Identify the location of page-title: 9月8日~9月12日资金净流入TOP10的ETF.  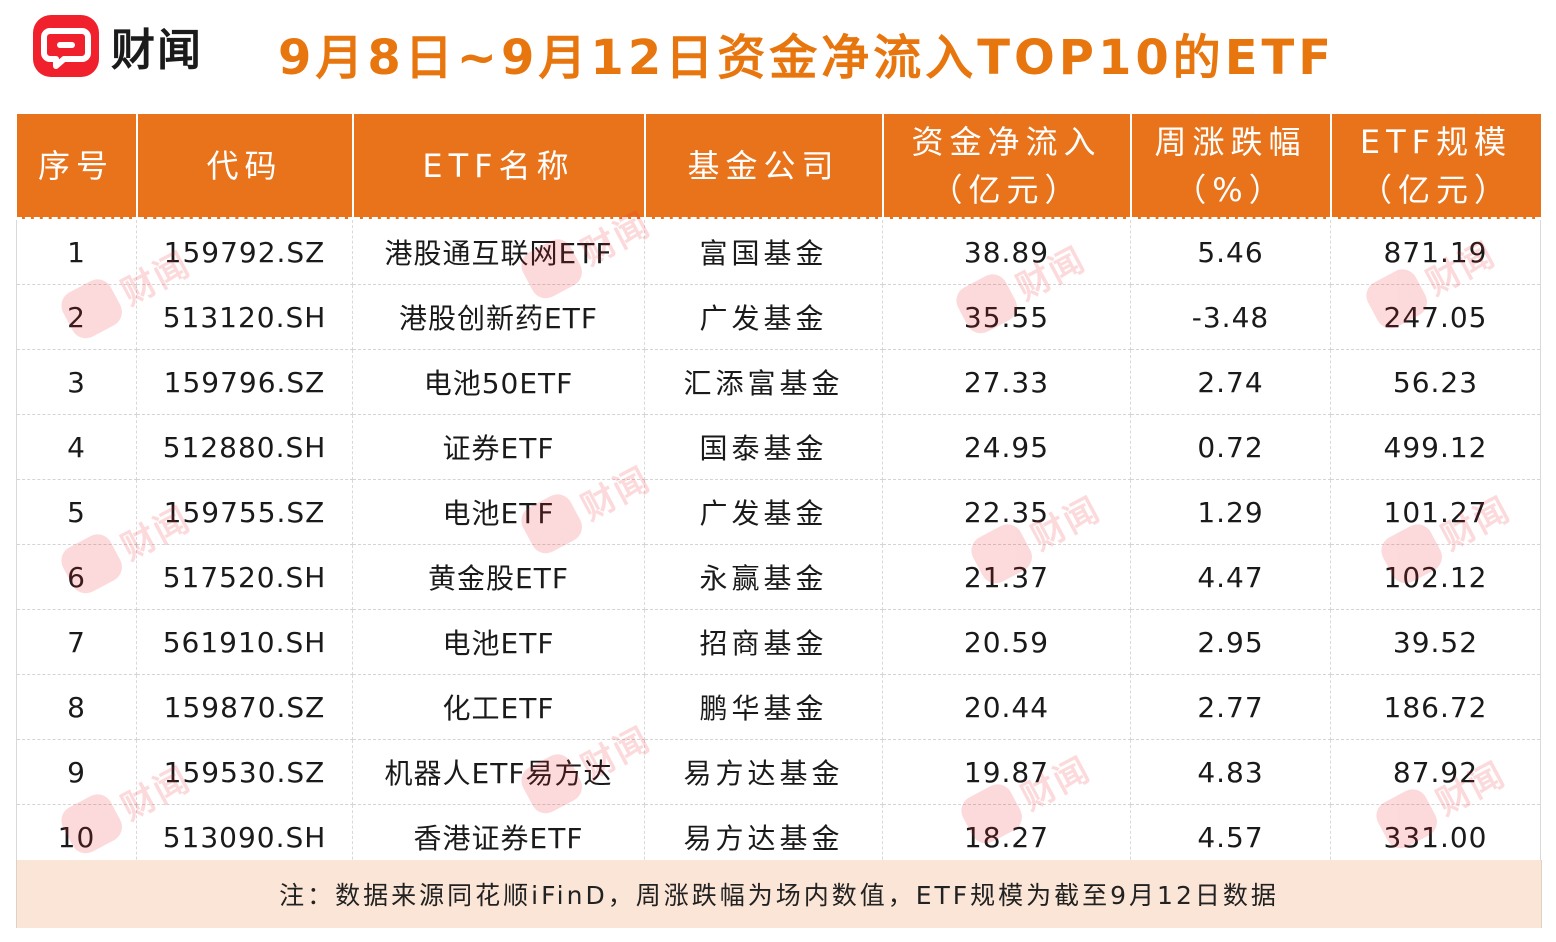
(807, 58).